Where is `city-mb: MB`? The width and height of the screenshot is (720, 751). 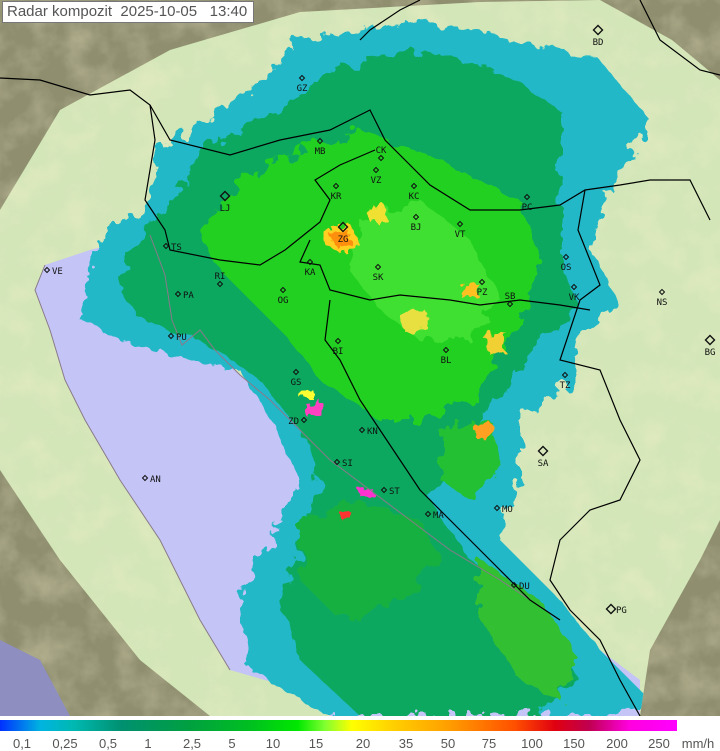
city-mb: MB is located at coordinates (320, 147).